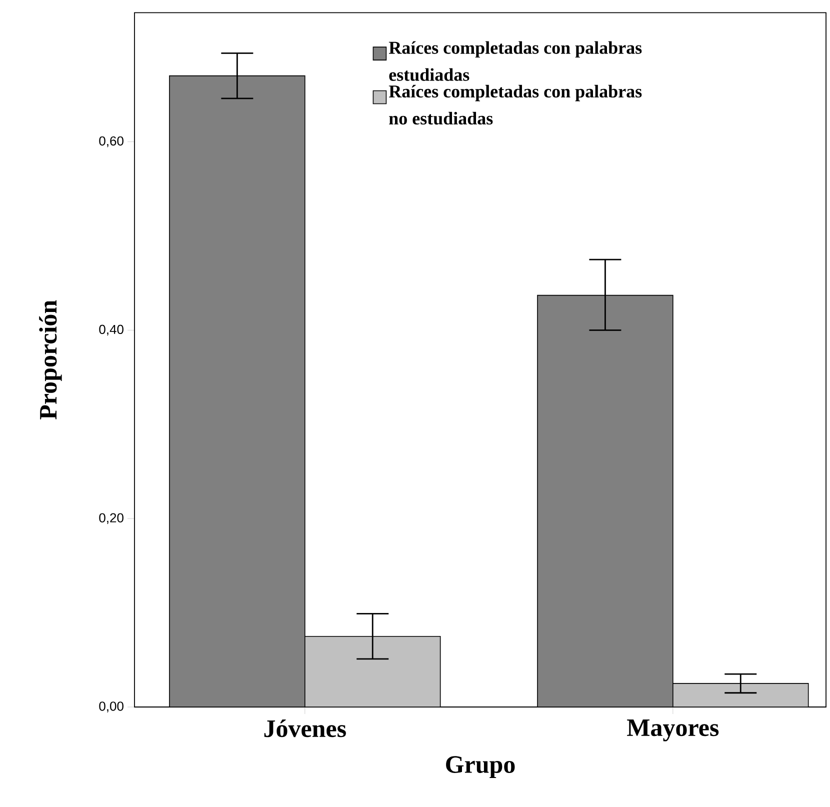 This screenshot has height=807, width=830. What do you see at coordinates (515, 61) in the screenshot?
I see `legend-label: Raíces completadas con palabras estudiadas` at bounding box center [515, 61].